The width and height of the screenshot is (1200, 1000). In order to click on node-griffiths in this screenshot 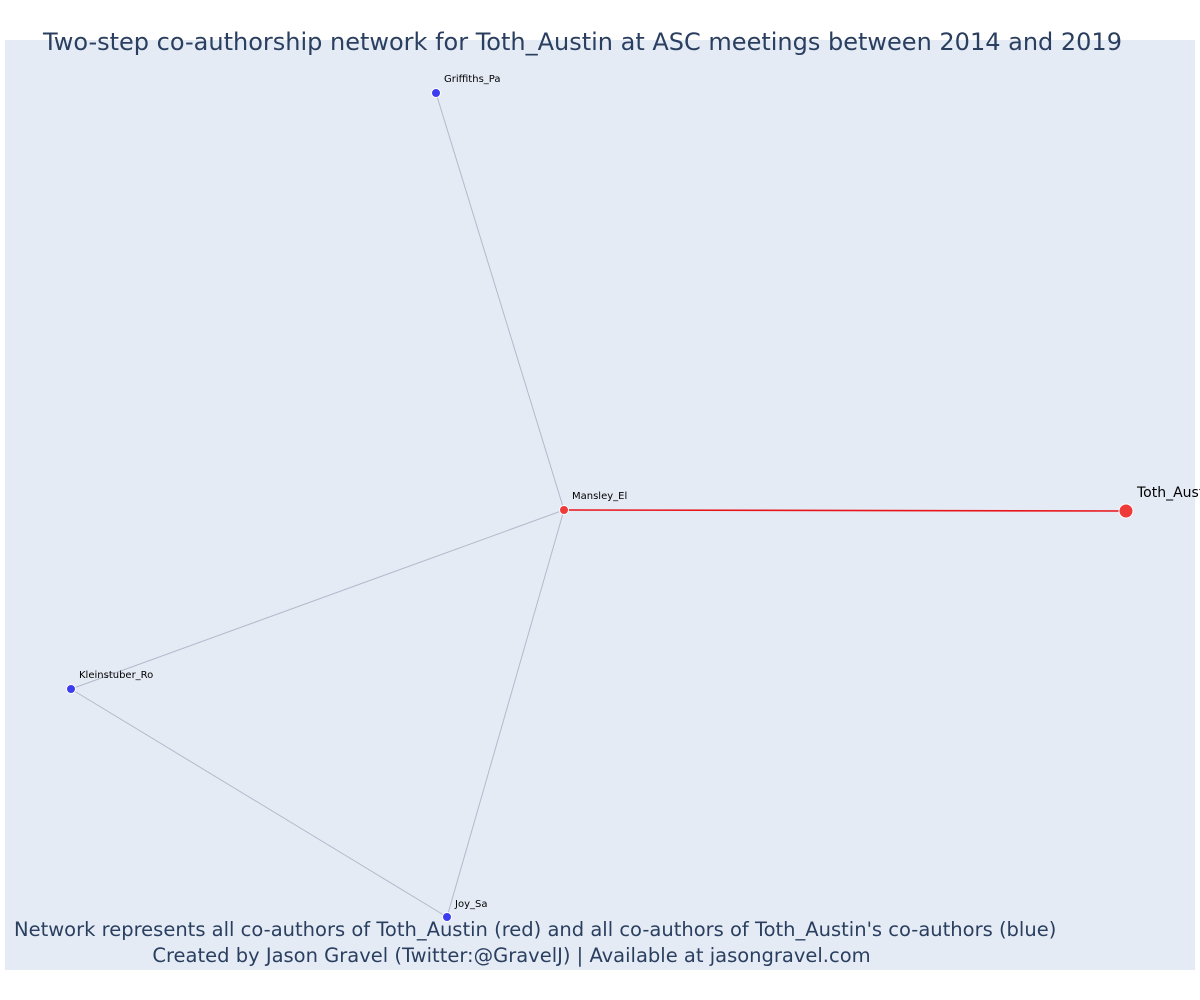, I will do `click(436, 93)`.